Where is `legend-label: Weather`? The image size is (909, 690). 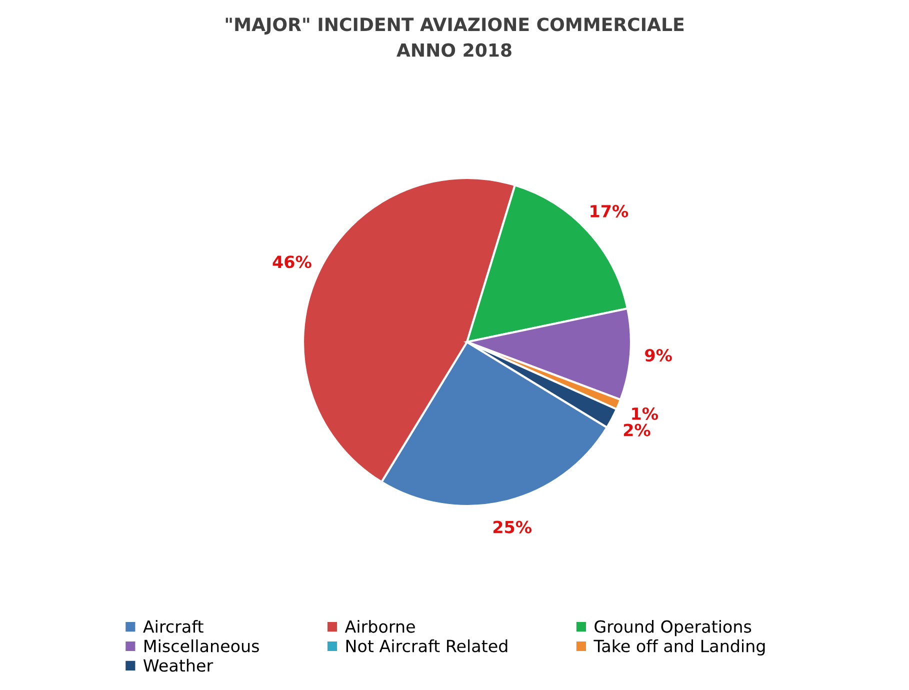
legend-label: Weather is located at coordinates (178, 665).